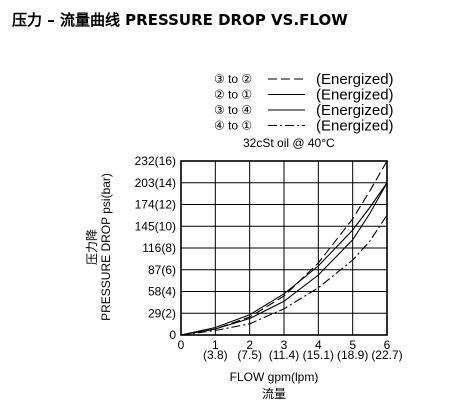 The width and height of the screenshot is (450, 416). Describe the element at coordinates (162, 313) in the screenshot. I see `y-tick-label: 29(2)` at that location.